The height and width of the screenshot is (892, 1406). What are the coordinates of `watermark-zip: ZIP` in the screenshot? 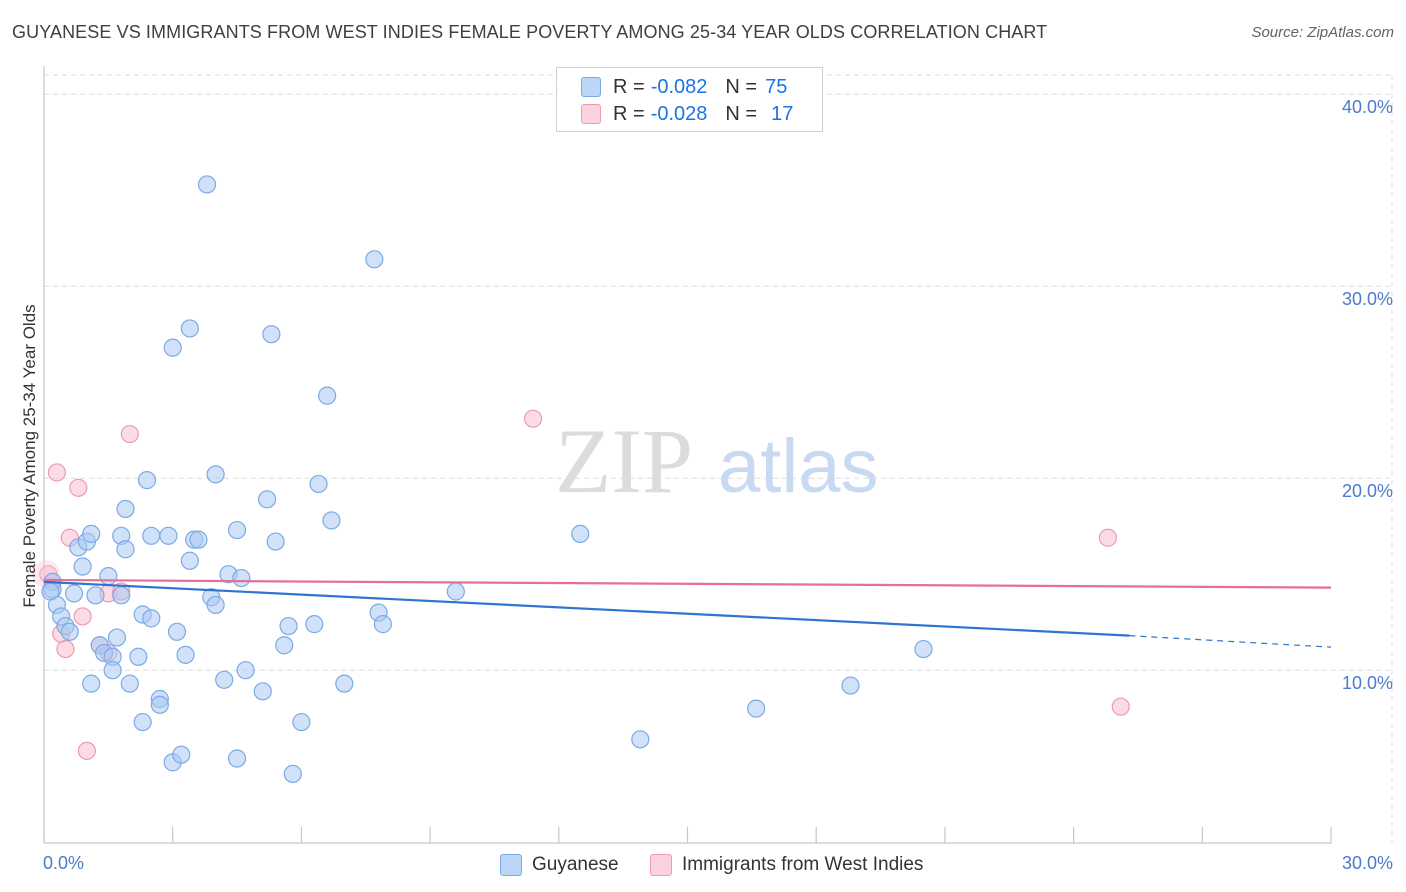 It's located at (624, 461).